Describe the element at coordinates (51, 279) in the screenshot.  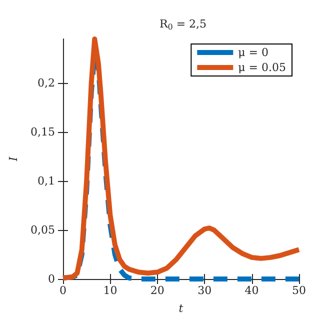
I see `y-tick-label: 0` at that location.